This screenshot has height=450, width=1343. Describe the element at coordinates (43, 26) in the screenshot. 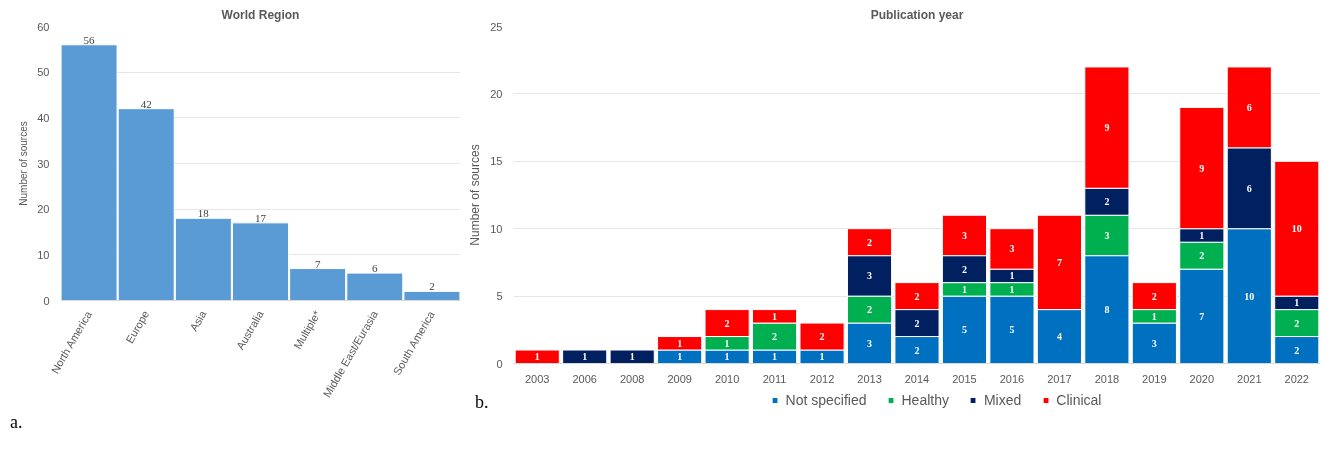

I see `y-tick-label: 60` at that location.